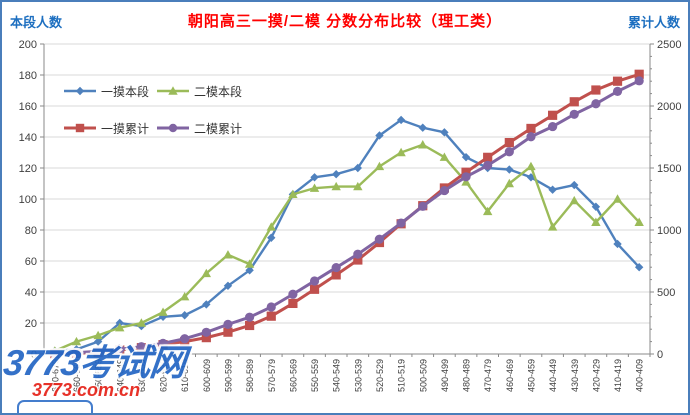 Image resolution: width=690 pixels, height=415 pixels. I want to click on legend-item-3: 二模累计, so click(199, 128).